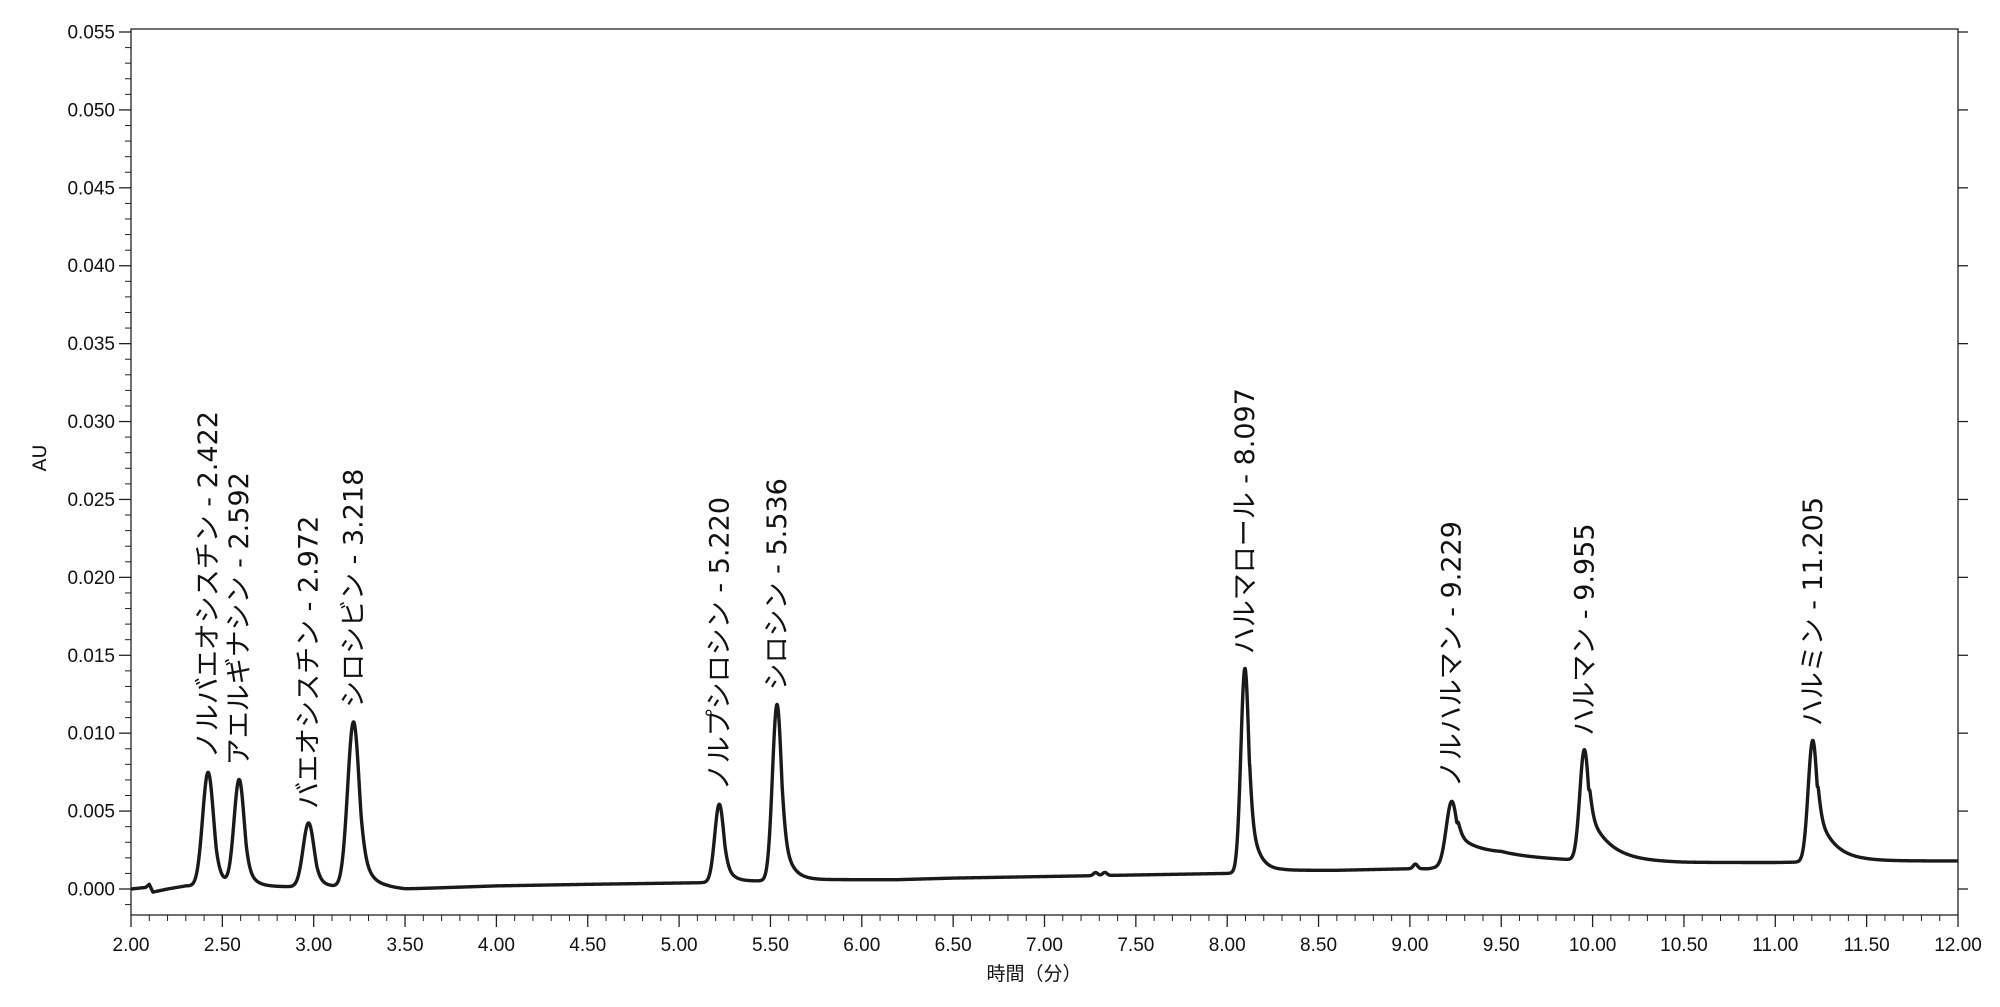  I want to click on x-tick-label: 4.50, so click(587, 945).